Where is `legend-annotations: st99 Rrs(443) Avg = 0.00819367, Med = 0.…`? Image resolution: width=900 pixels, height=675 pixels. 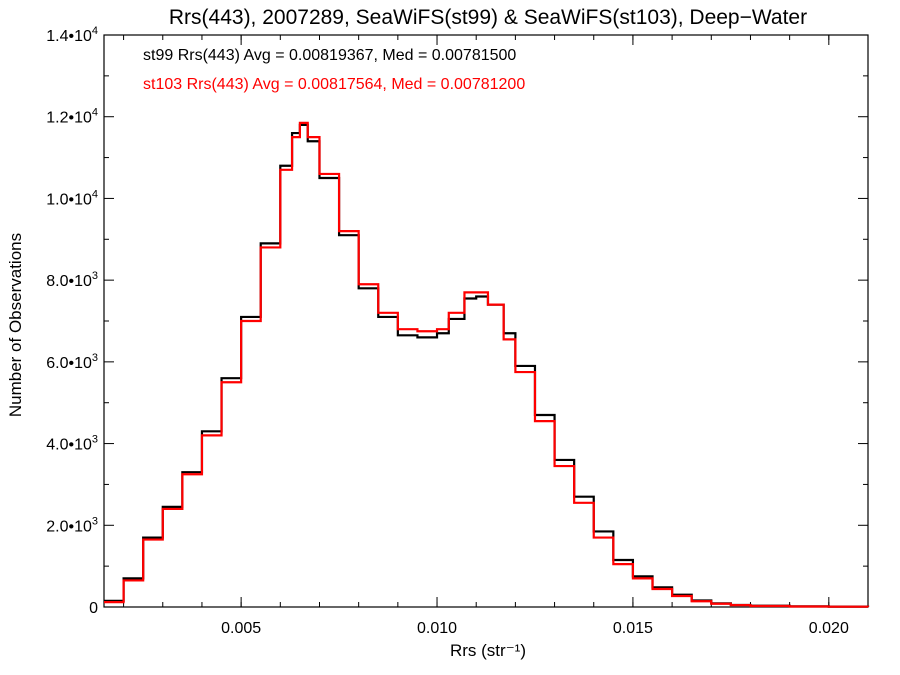
legend-annotations: st99 Rrs(443) Avg = 0.00819367, Med = 0.… is located at coordinates (334, 70).